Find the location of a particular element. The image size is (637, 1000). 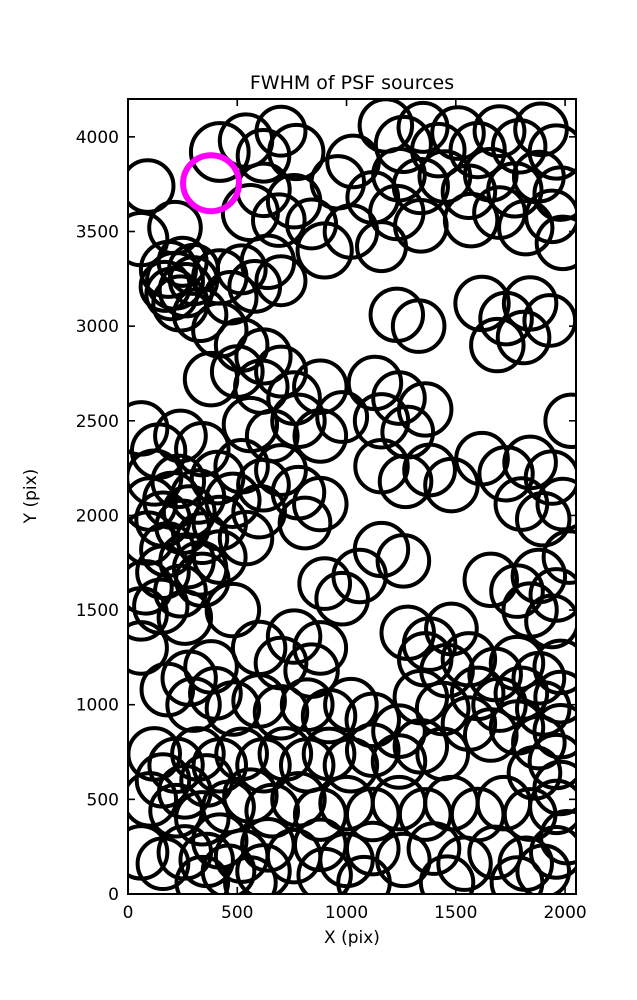

highlighted-source-marker is located at coordinates (211, 183).